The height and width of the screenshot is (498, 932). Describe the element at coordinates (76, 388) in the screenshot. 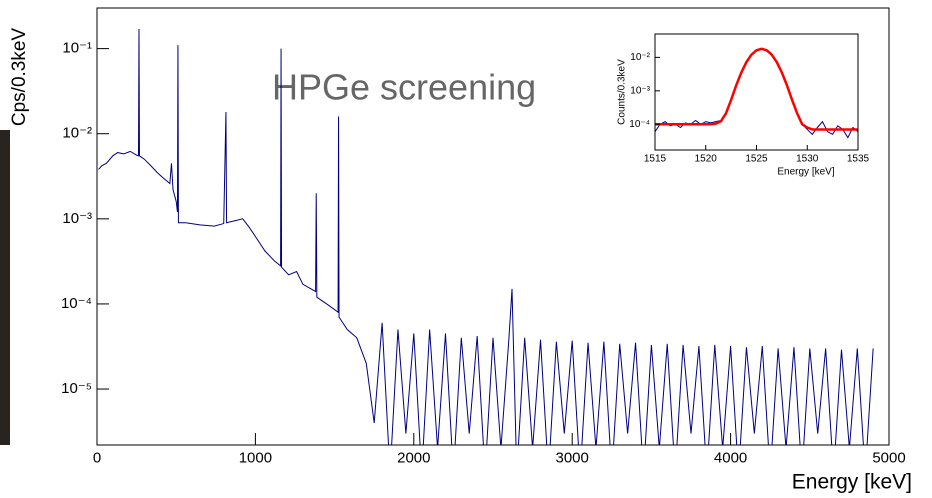

I see `y-tick-label: 10⁻⁵` at that location.